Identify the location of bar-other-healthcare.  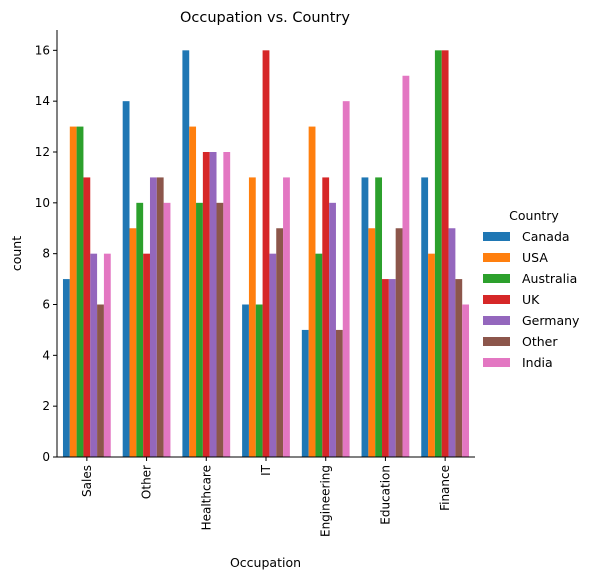
(220, 329).